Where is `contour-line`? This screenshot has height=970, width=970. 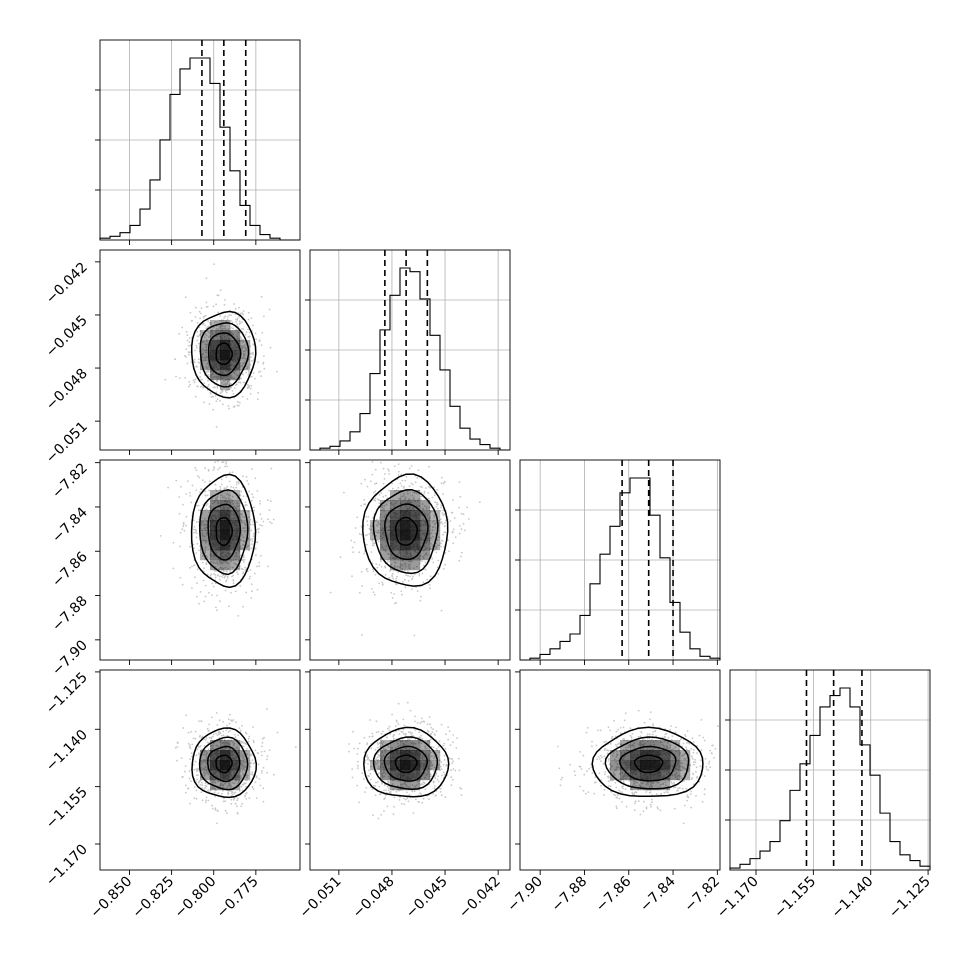
contour-line is located at coordinates (224, 354).